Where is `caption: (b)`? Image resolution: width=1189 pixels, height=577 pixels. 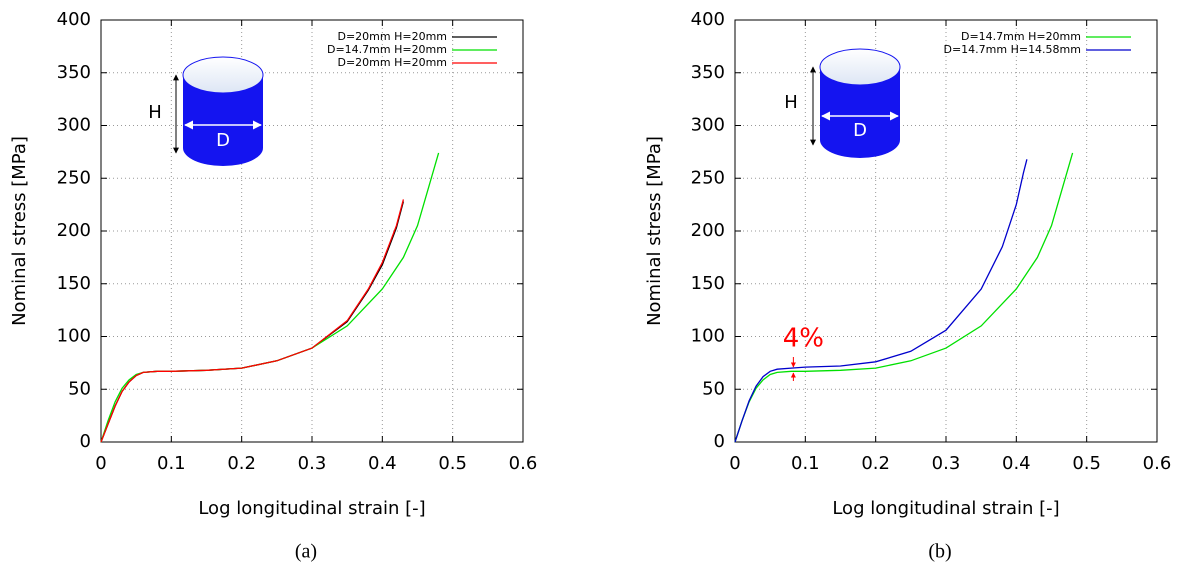
caption: (b) is located at coordinates (939, 552).